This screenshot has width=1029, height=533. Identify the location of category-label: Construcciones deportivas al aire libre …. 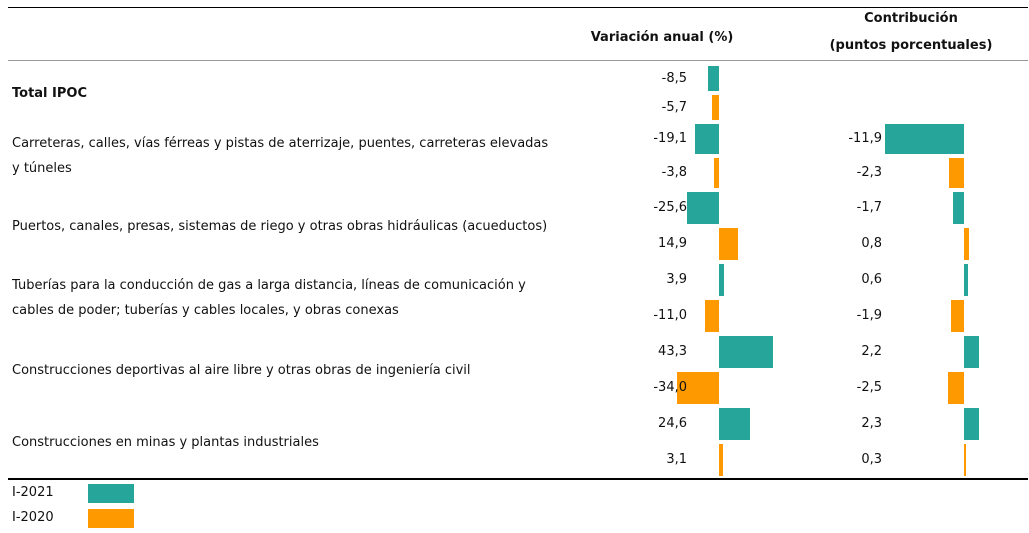
(241, 370).